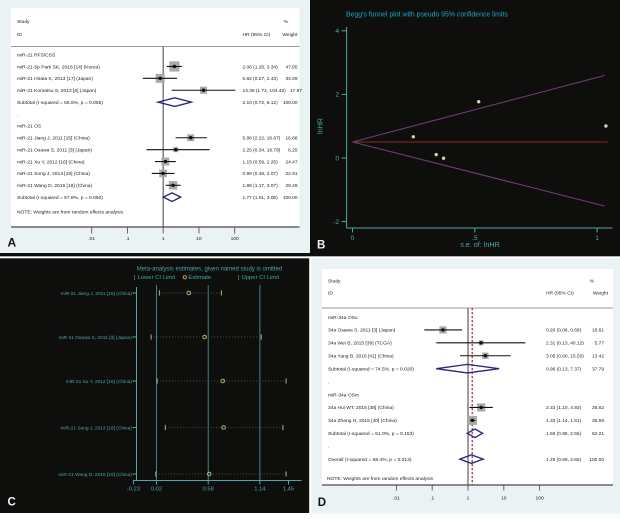 The image size is (620, 519). Describe the element at coordinates (291, 79) in the screenshot. I see `svg-text: 34.09` at that location.